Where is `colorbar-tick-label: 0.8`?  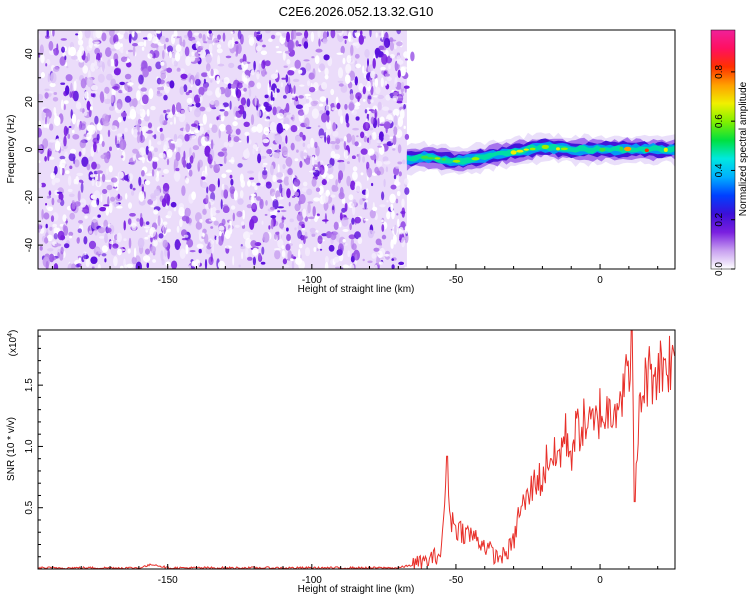
colorbar-tick-label: 0.8 is located at coordinates (719, 71).